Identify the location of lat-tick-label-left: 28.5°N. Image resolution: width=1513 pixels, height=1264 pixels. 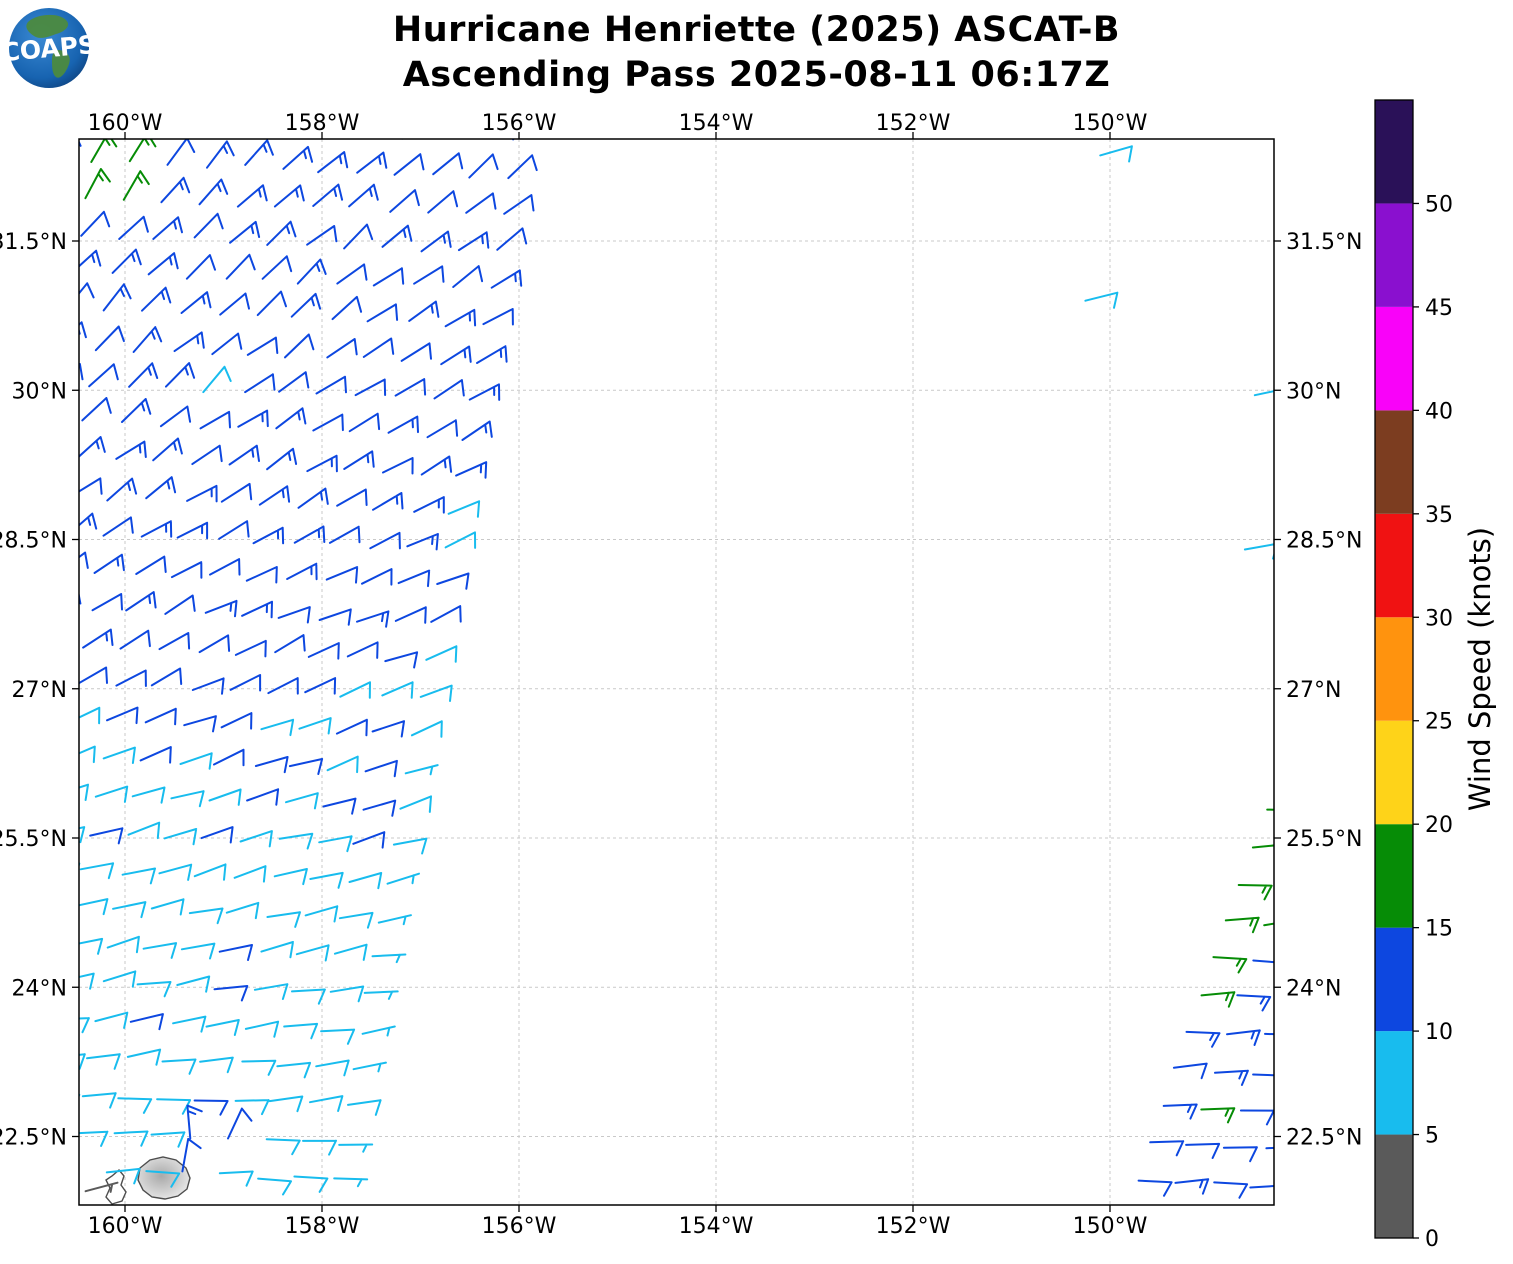
(33, 541).